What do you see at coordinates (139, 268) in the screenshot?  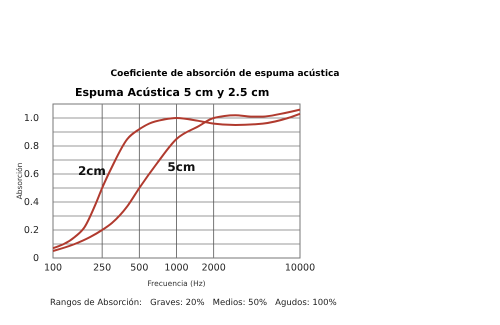 I see `x-tick-label: 500` at bounding box center [139, 268].